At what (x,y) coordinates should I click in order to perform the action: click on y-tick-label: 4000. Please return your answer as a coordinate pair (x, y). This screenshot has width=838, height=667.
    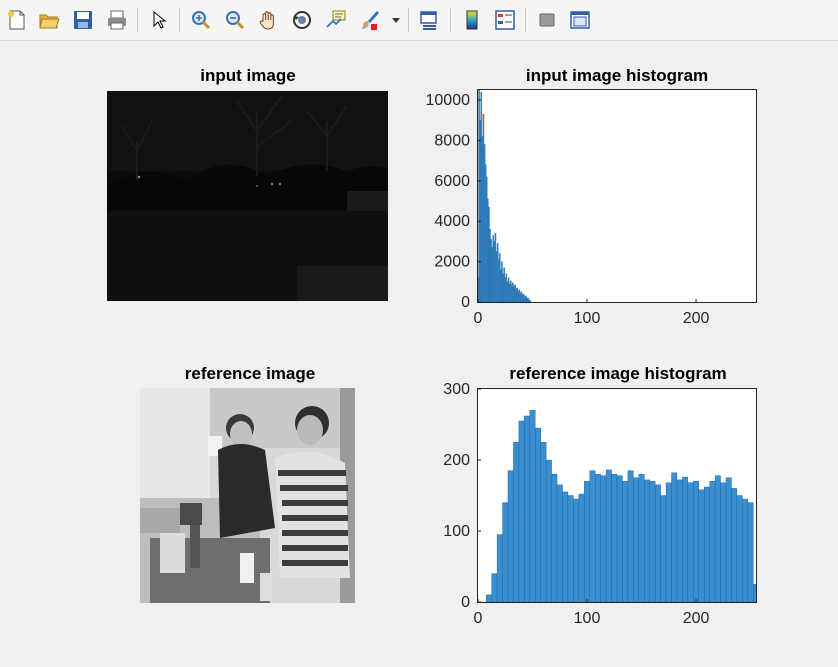
    Looking at the image, I should click on (452, 221).